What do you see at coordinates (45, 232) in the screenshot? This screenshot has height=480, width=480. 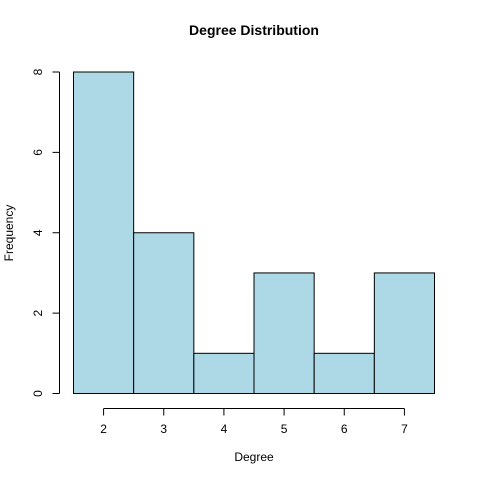 I see `y-axis: 0 2 4 6 8` at bounding box center [45, 232].